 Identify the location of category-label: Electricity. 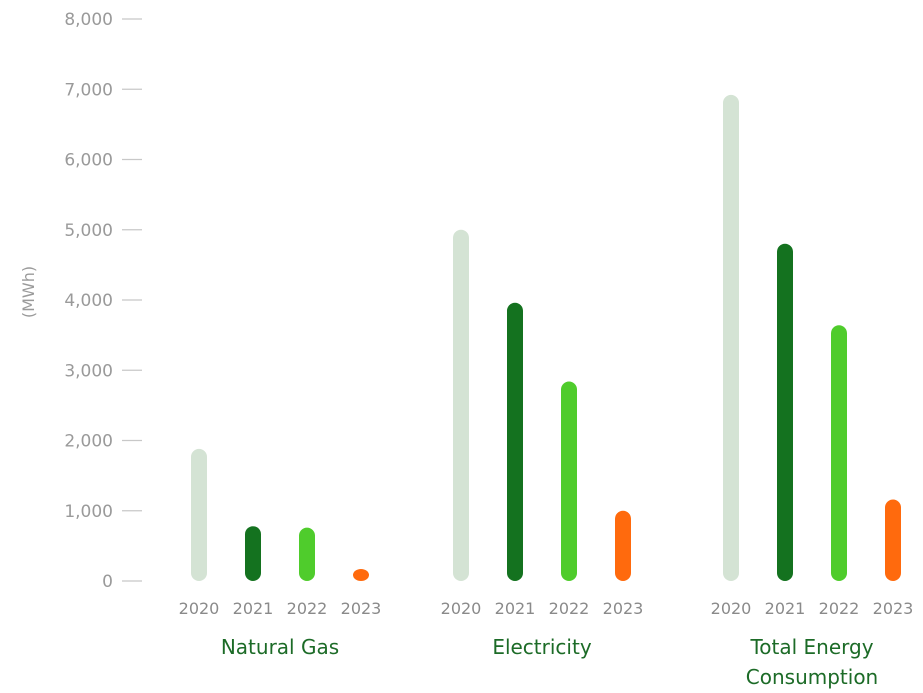
(542, 647).